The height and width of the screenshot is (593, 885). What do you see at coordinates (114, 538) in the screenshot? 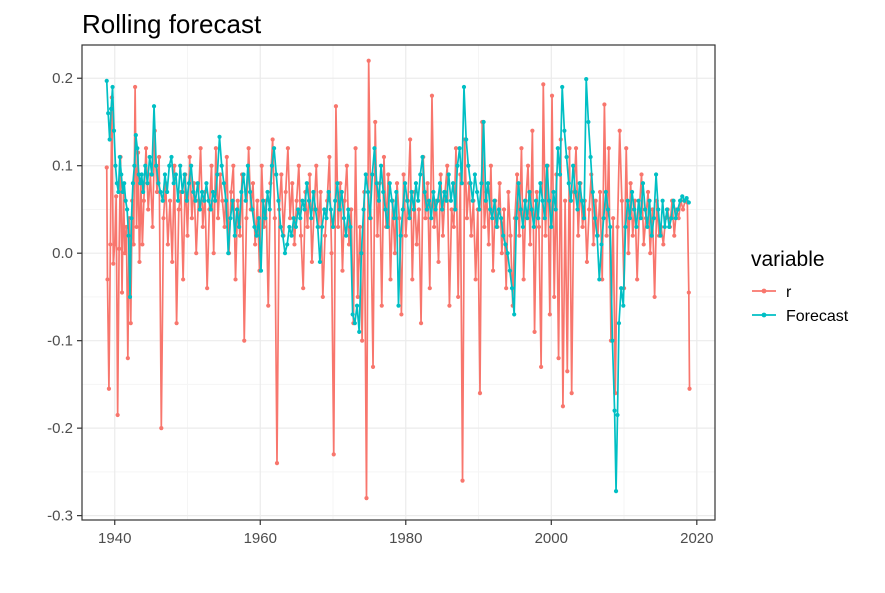
I see `x-tick-label: 1940` at bounding box center [114, 538].